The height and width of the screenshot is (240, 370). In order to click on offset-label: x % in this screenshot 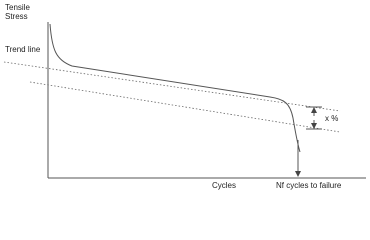, I will do `click(331, 118)`.